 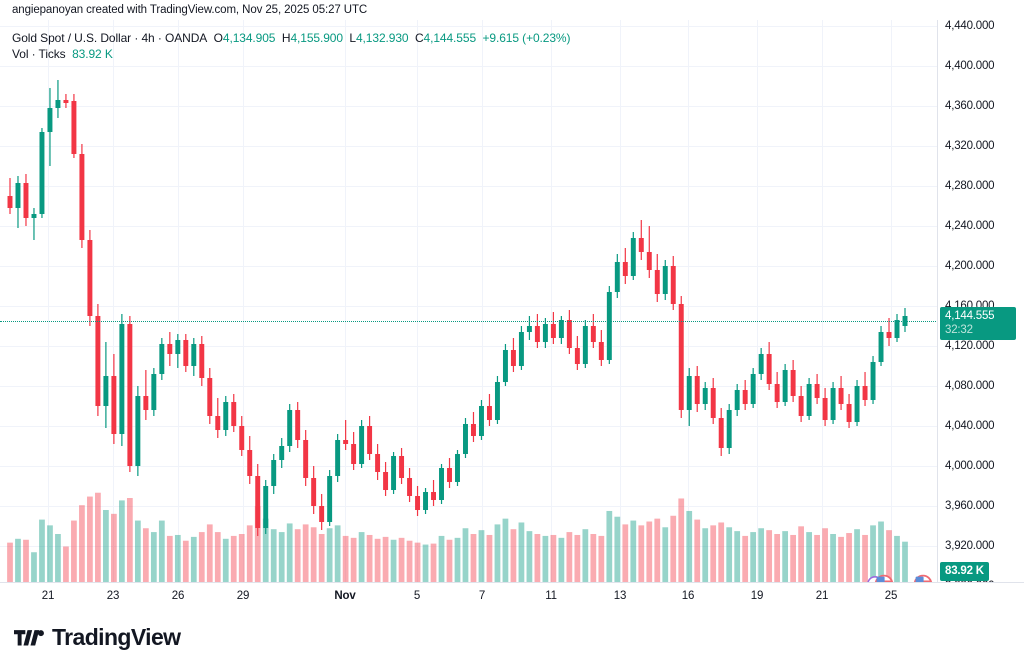 What do you see at coordinates (178, 596) in the screenshot?
I see `time-axis-tick: 26` at bounding box center [178, 596].